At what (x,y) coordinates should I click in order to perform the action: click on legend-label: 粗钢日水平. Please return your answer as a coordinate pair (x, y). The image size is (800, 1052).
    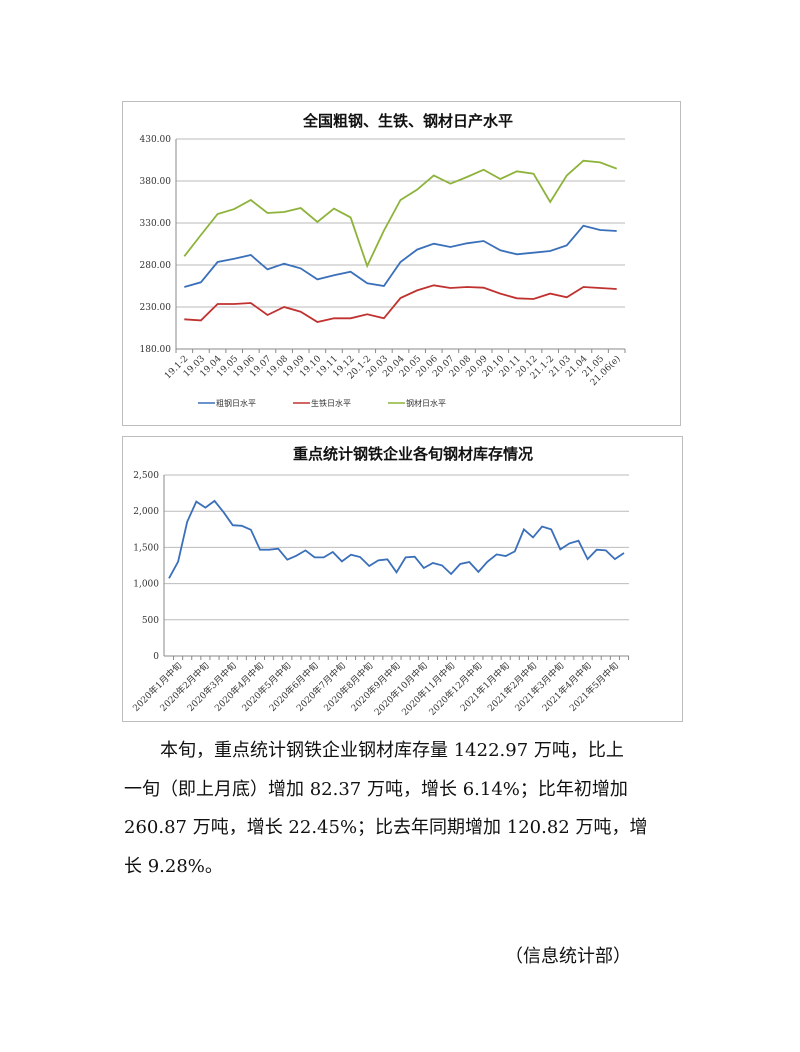
    Looking at the image, I should click on (236, 403).